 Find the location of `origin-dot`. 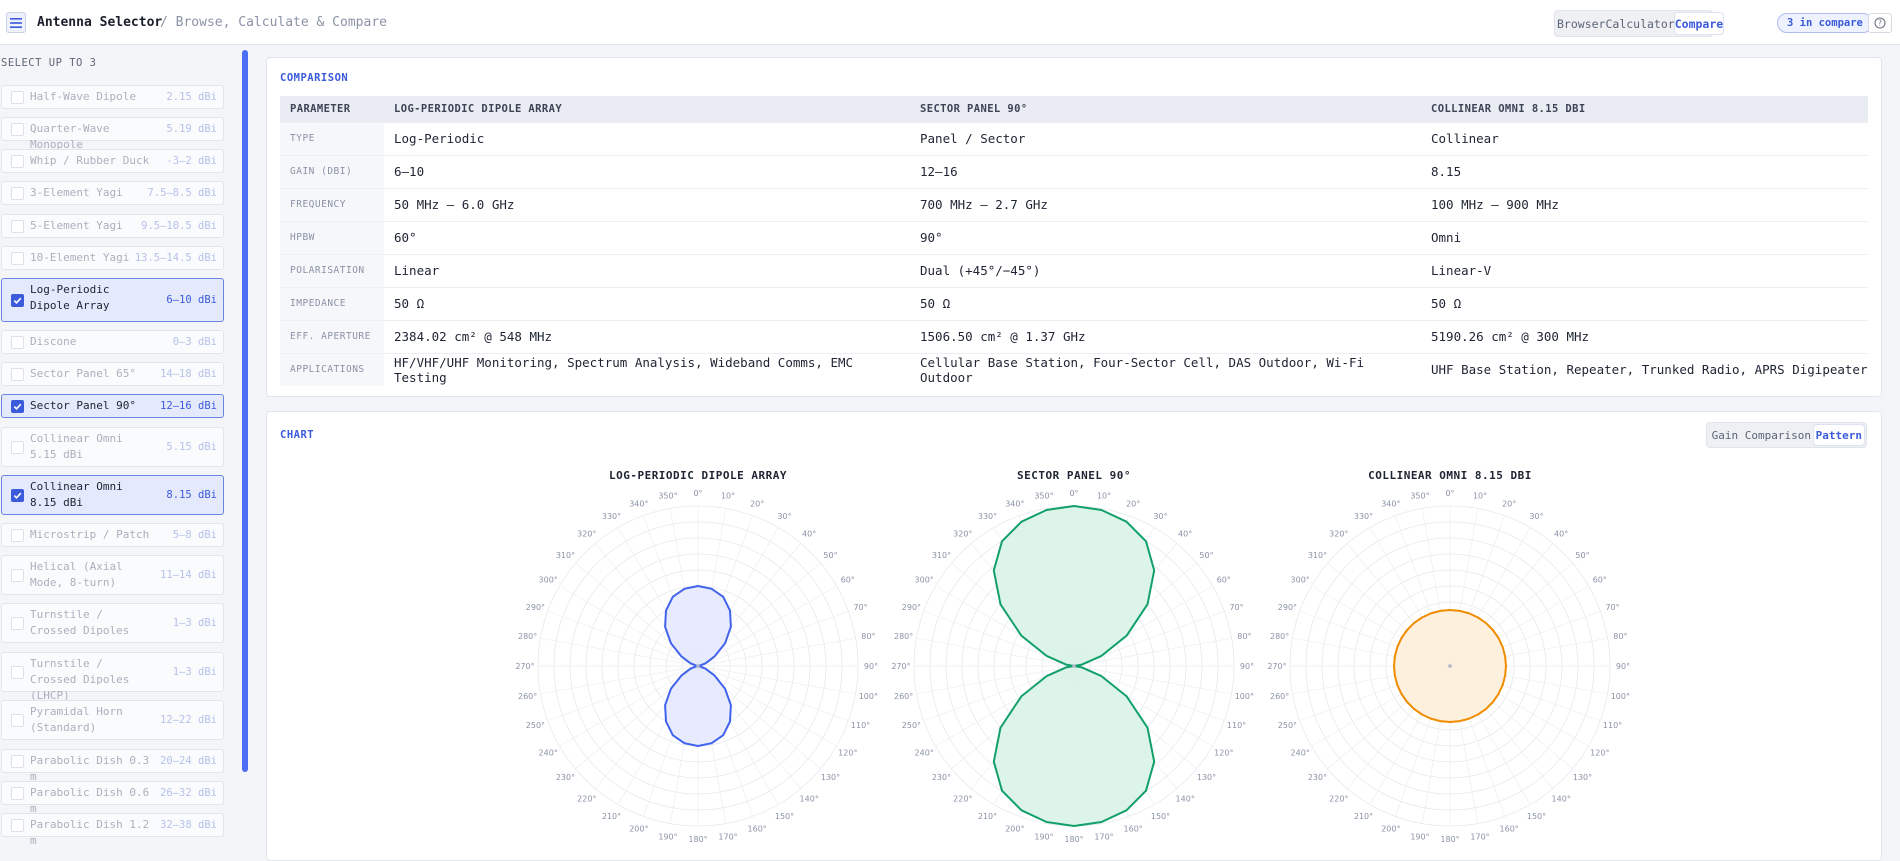

origin-dot is located at coordinates (1450, 666).